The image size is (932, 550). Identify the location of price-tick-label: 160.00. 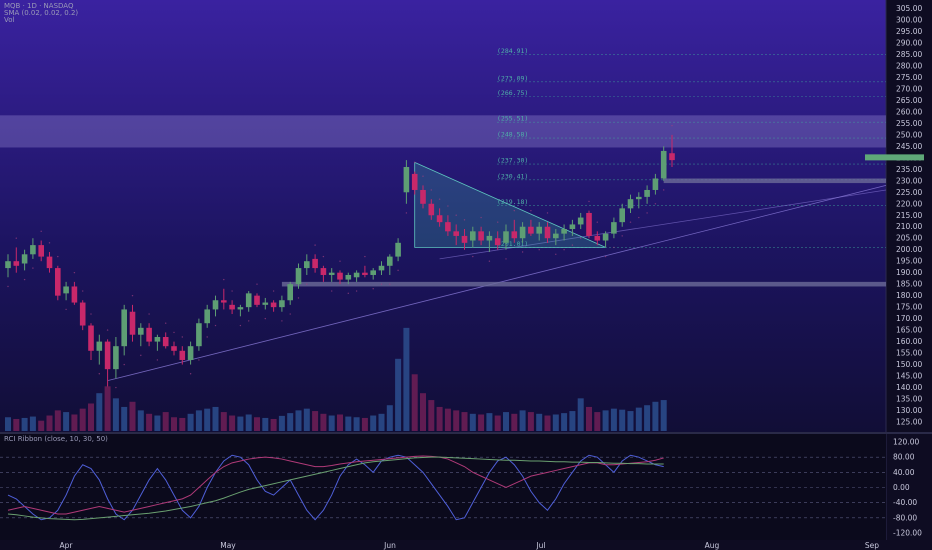
(909, 341).